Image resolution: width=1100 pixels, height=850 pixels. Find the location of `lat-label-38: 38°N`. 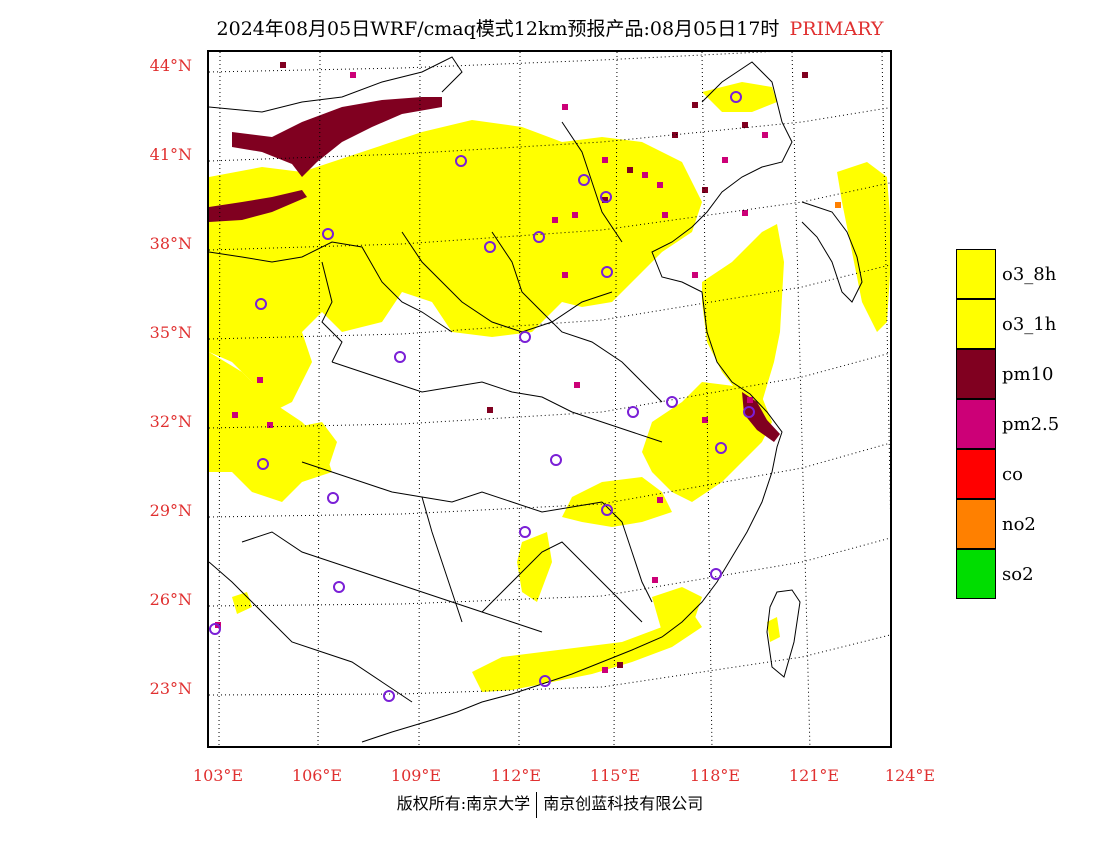

lat-label-38: 38°N is located at coordinates (170, 243).